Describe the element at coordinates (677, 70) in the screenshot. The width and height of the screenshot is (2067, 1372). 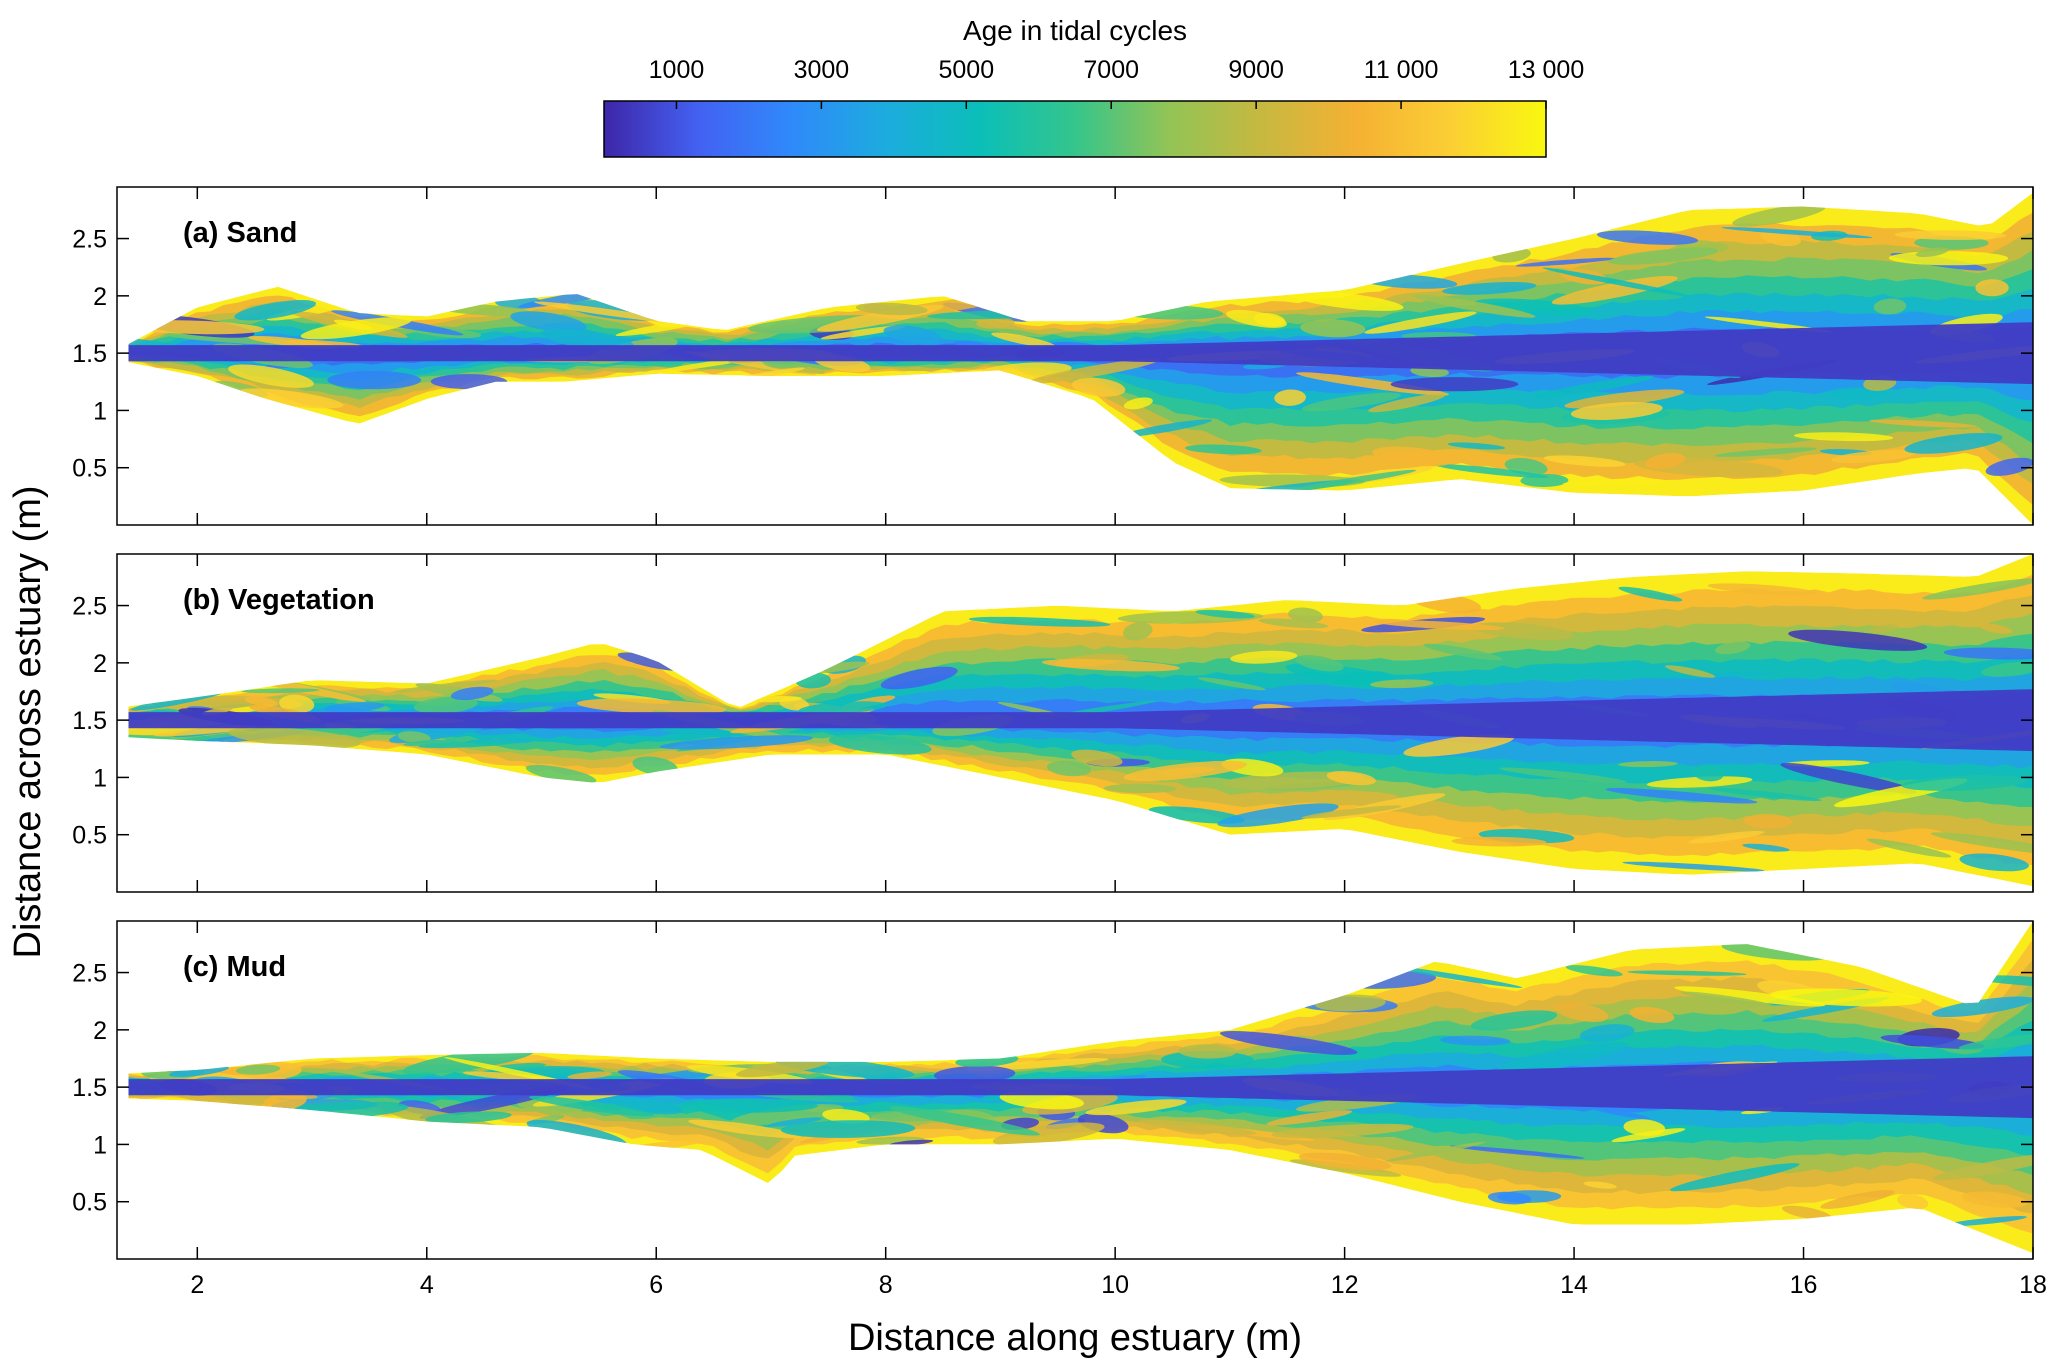
I see `colorbar-tick-label: 1000` at that location.